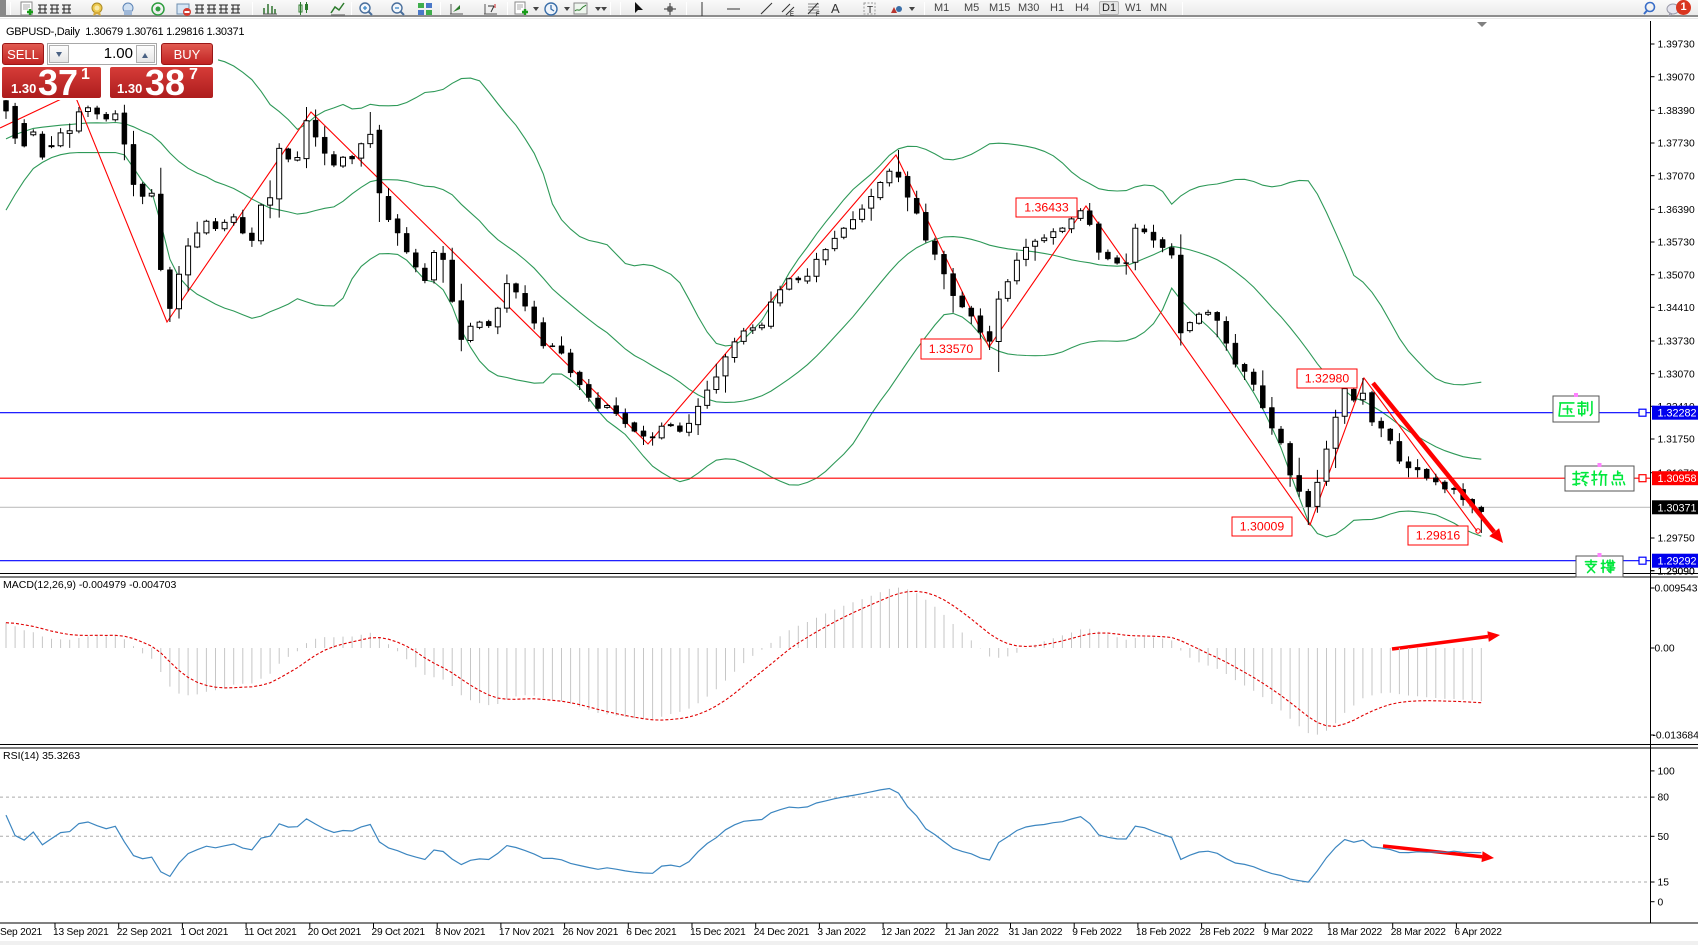 This screenshot has width=1698, height=945. Describe the element at coordinates (1676, 308) in the screenshot. I see `svg-text: 1.34410` at that location.